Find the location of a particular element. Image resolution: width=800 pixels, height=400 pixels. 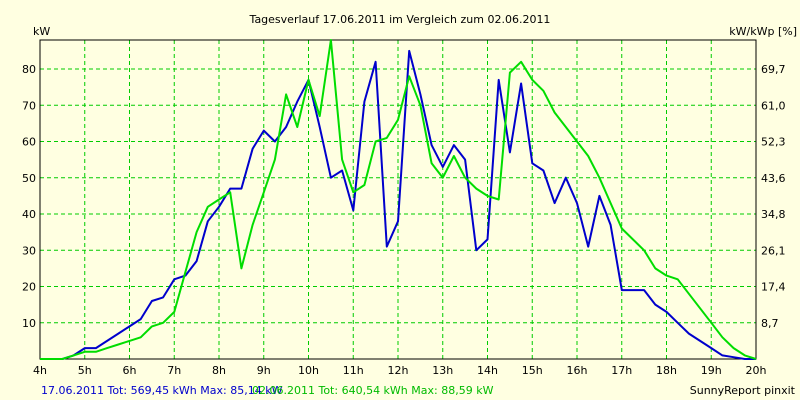

x-tick-label: 15h is located at coordinates (532, 370).